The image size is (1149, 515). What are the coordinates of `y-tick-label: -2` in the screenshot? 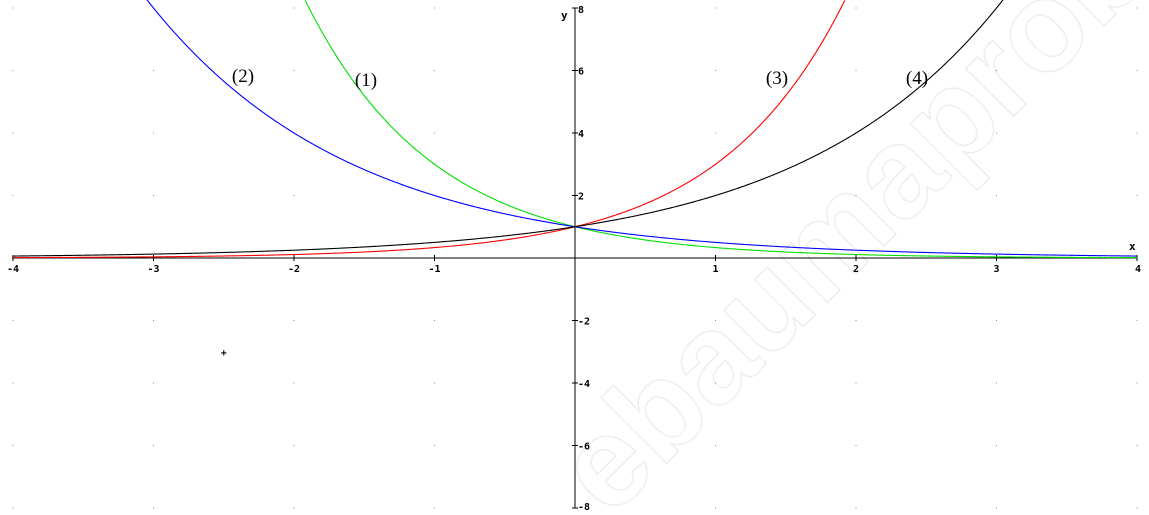 It's located at (584, 322).